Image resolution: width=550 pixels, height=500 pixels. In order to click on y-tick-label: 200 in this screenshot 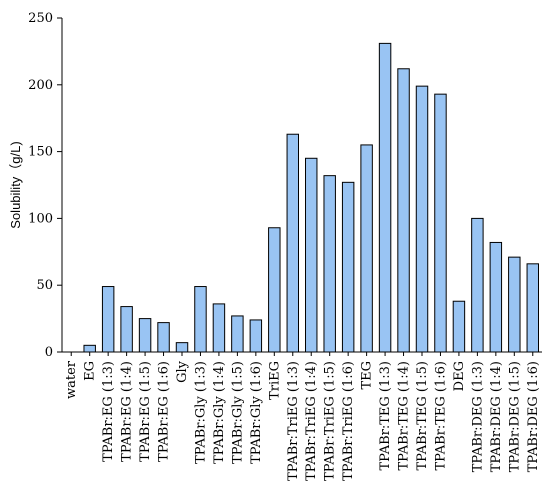, I will do `click(40, 85)`.